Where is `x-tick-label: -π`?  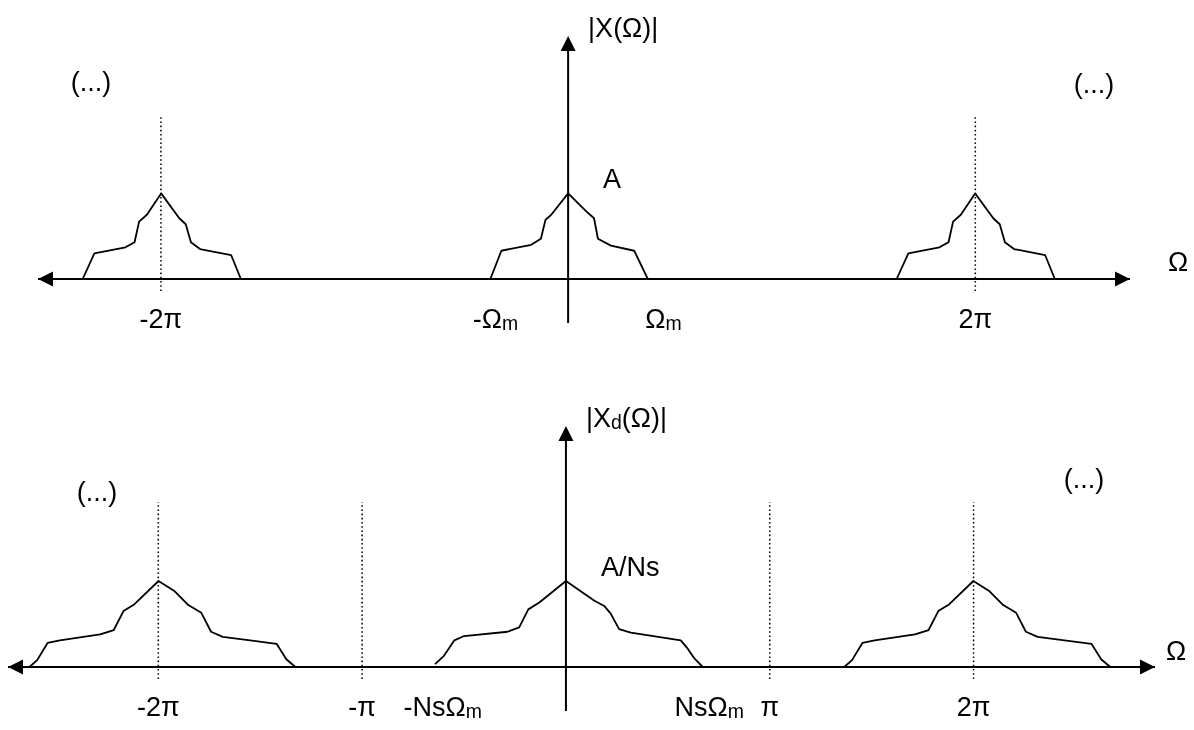 x-tick-label: -π is located at coordinates (362, 707).